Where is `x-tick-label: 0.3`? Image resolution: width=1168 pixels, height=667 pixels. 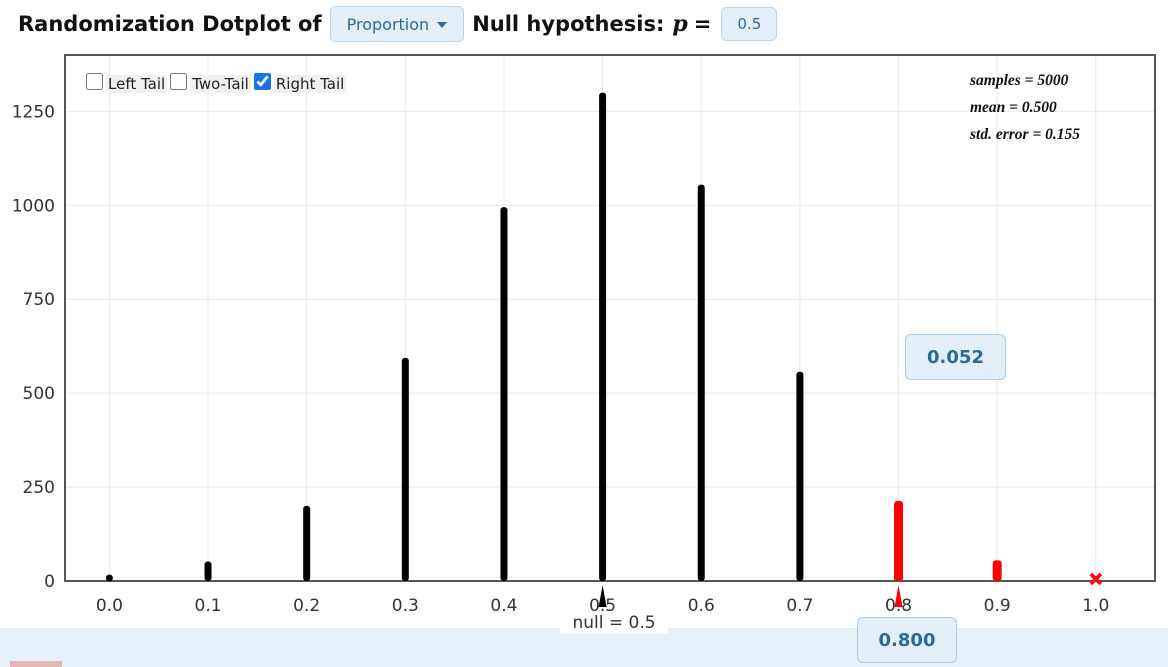 x-tick-label: 0.3 is located at coordinates (405, 606).